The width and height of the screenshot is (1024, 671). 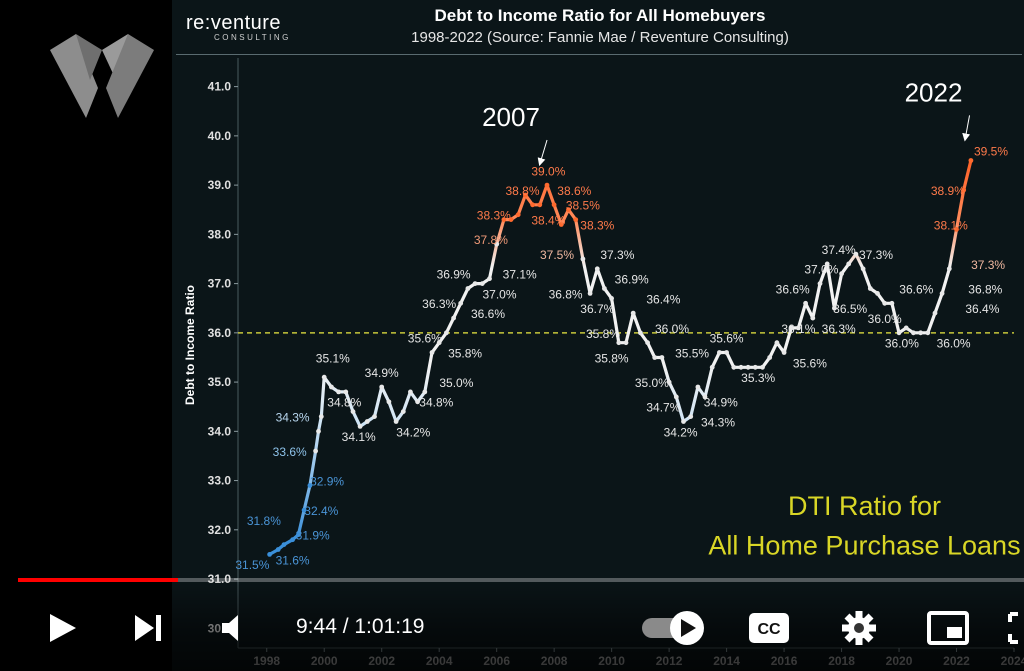 What do you see at coordinates (149, 628) in the screenshot?
I see `next-icon` at bounding box center [149, 628].